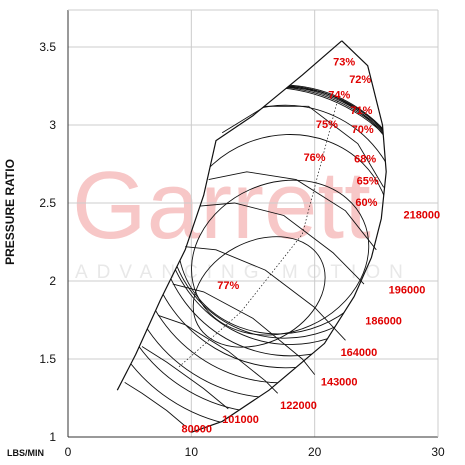 The height and width of the screenshot is (465, 465). Describe the element at coordinates (339, 95) in the screenshot. I see `efficiency-label: 74%` at that location.